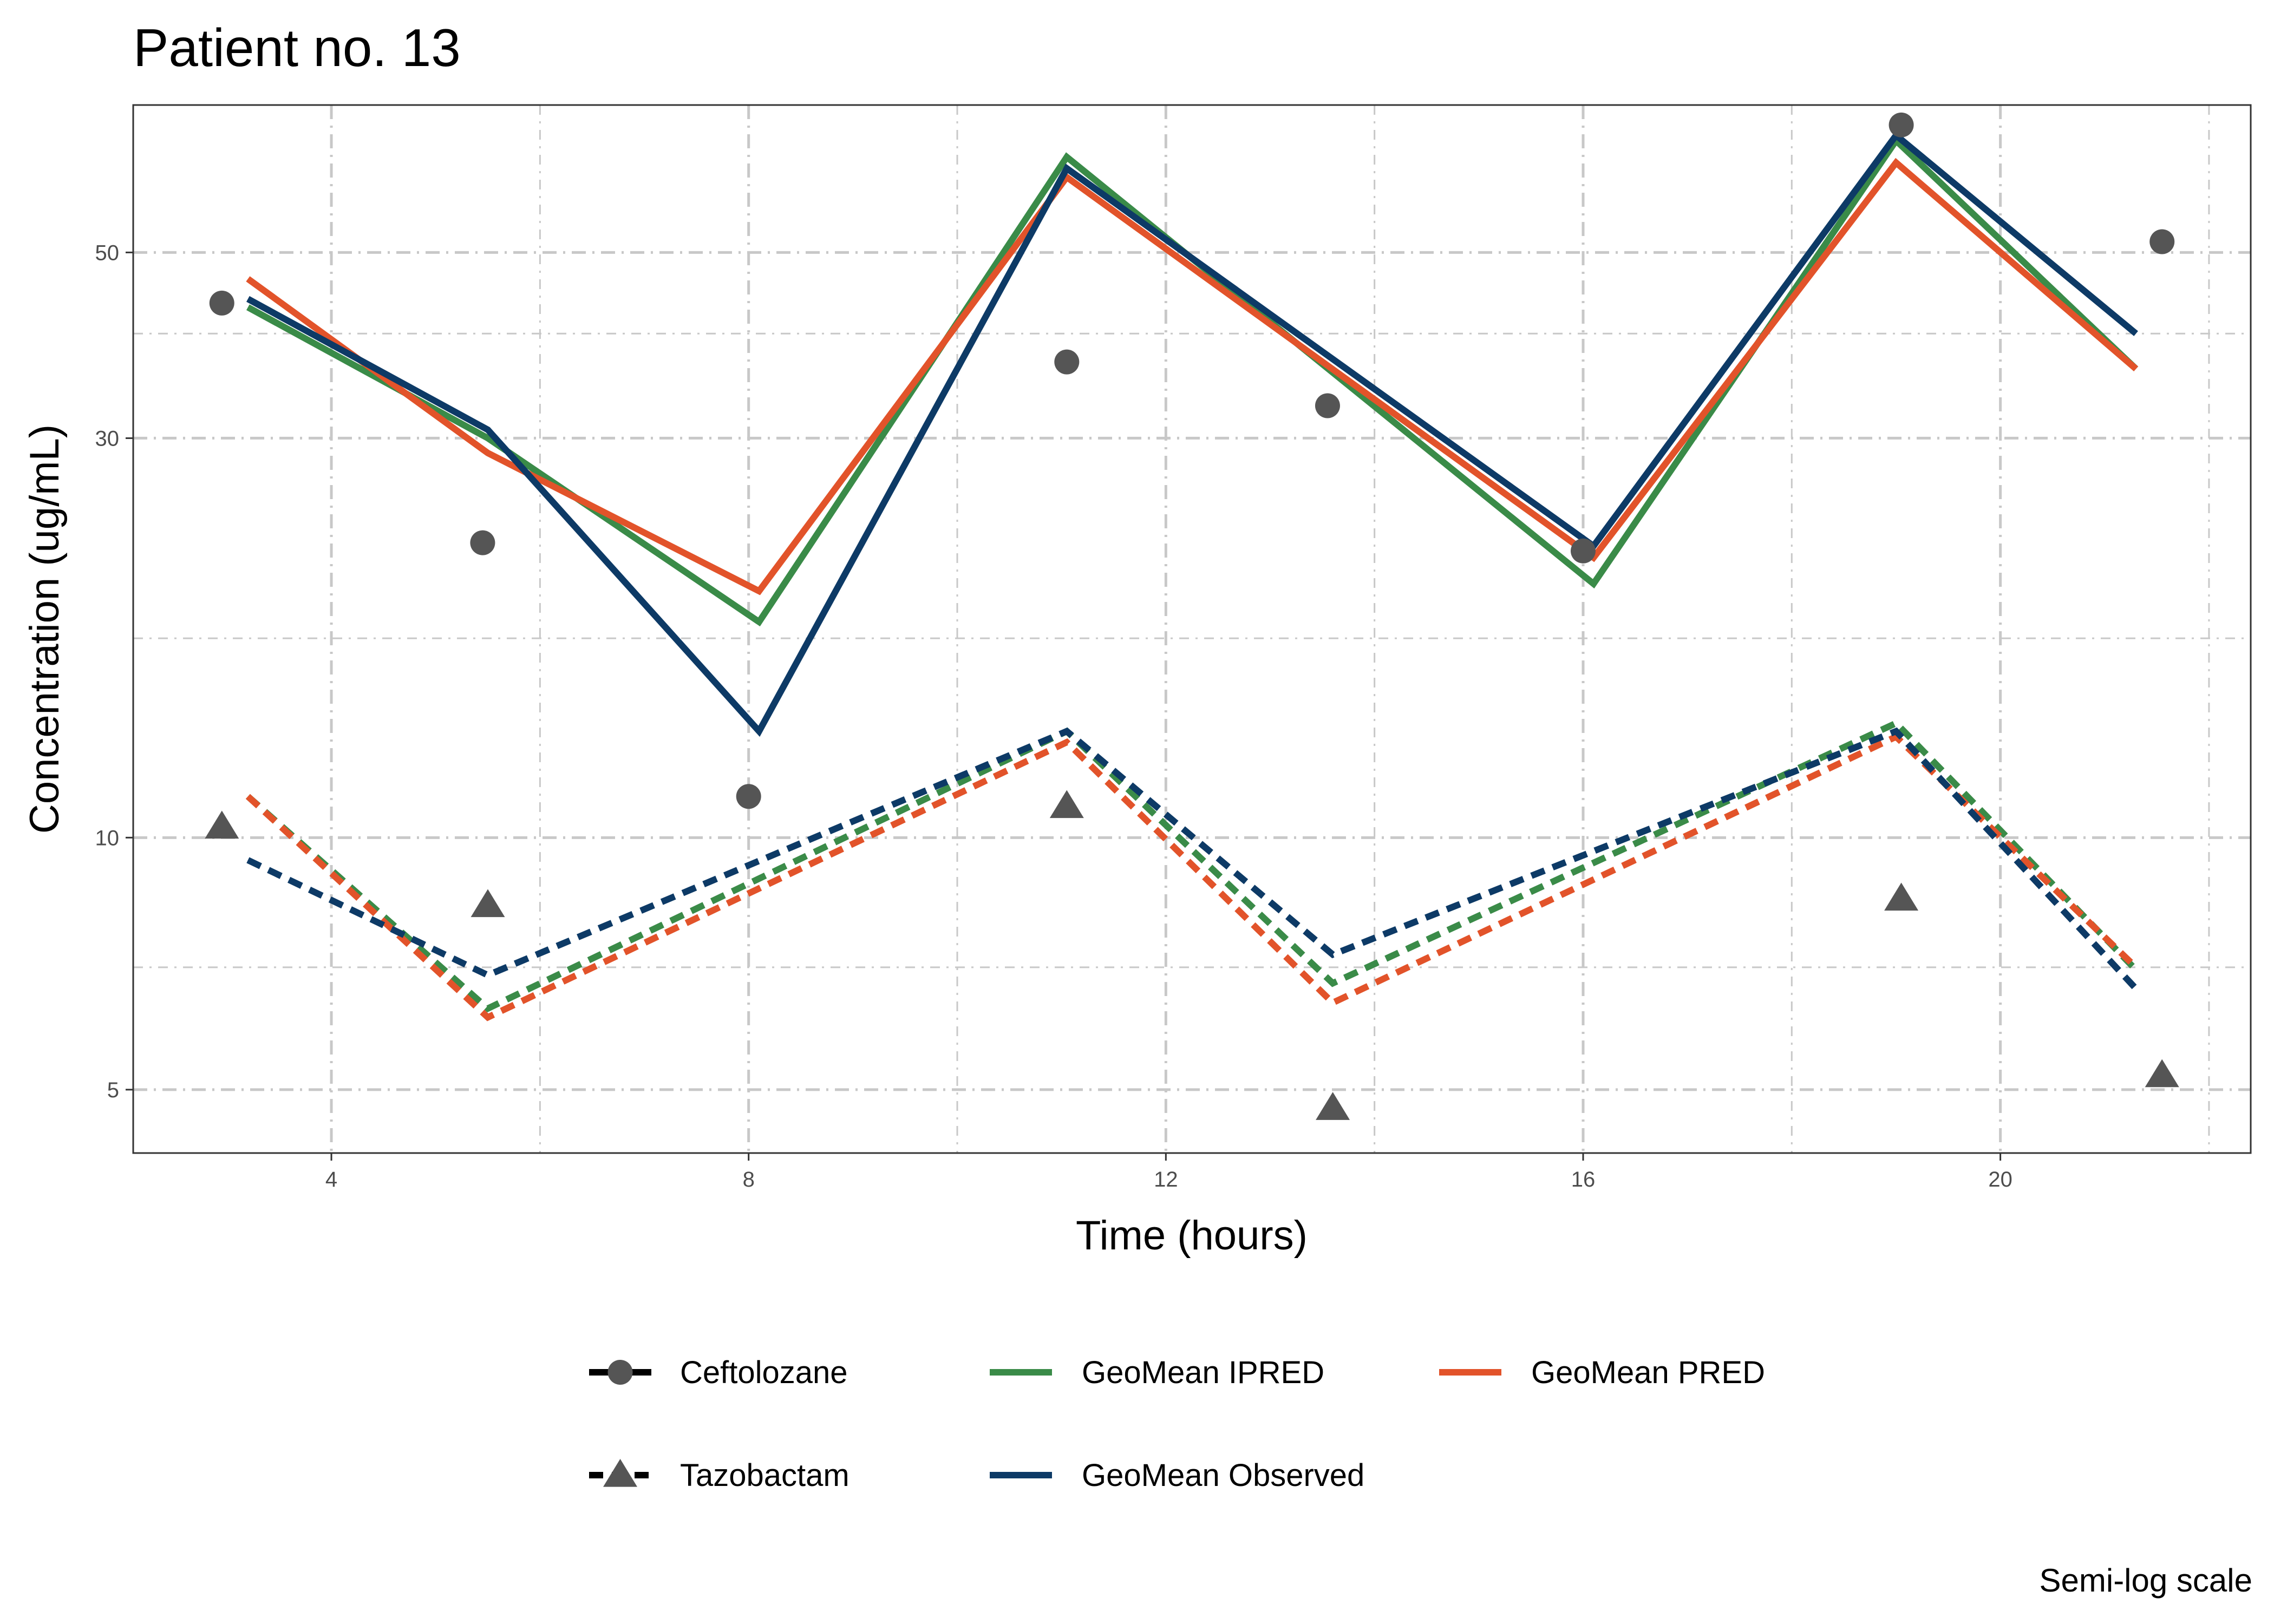 This screenshot has height=1624, width=2274. What do you see at coordinates (114, 672) in the screenshot?
I see `y-axis-ticks: 5 10 30 50` at bounding box center [114, 672].